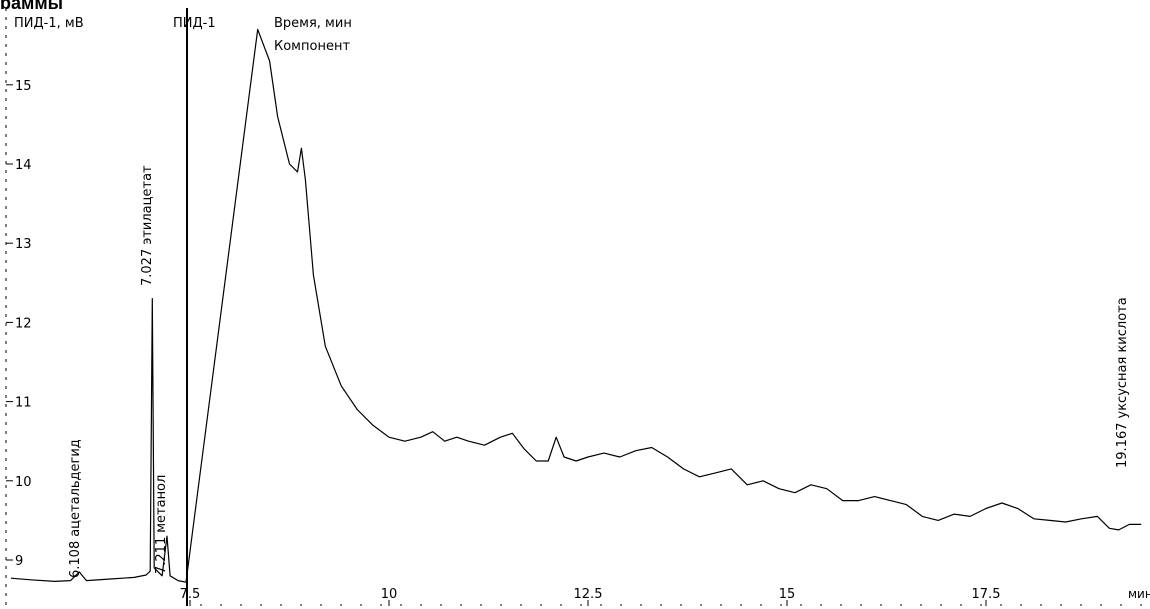  Describe the element at coordinates (147, 205) in the screenshot. I see `peak-component-name: этилацетат` at that location.